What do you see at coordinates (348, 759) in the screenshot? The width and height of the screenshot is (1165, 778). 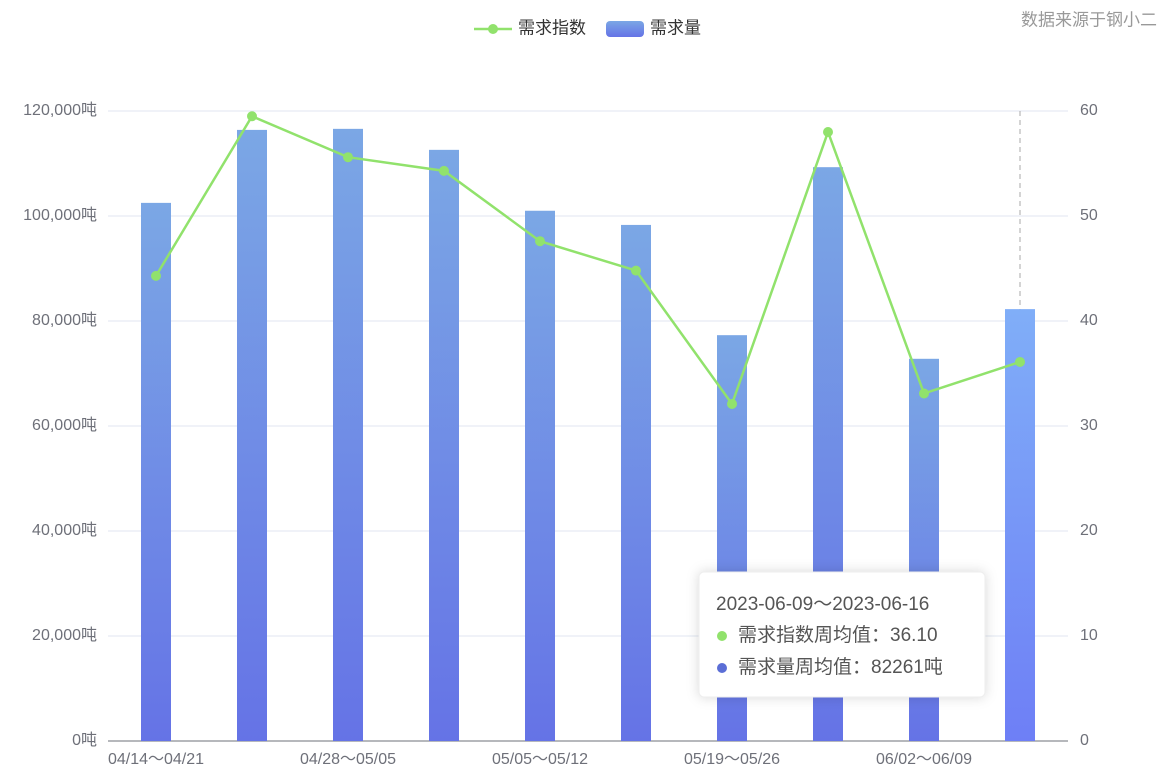 I see `x-tick-label: 04/28～05/05` at bounding box center [348, 759].